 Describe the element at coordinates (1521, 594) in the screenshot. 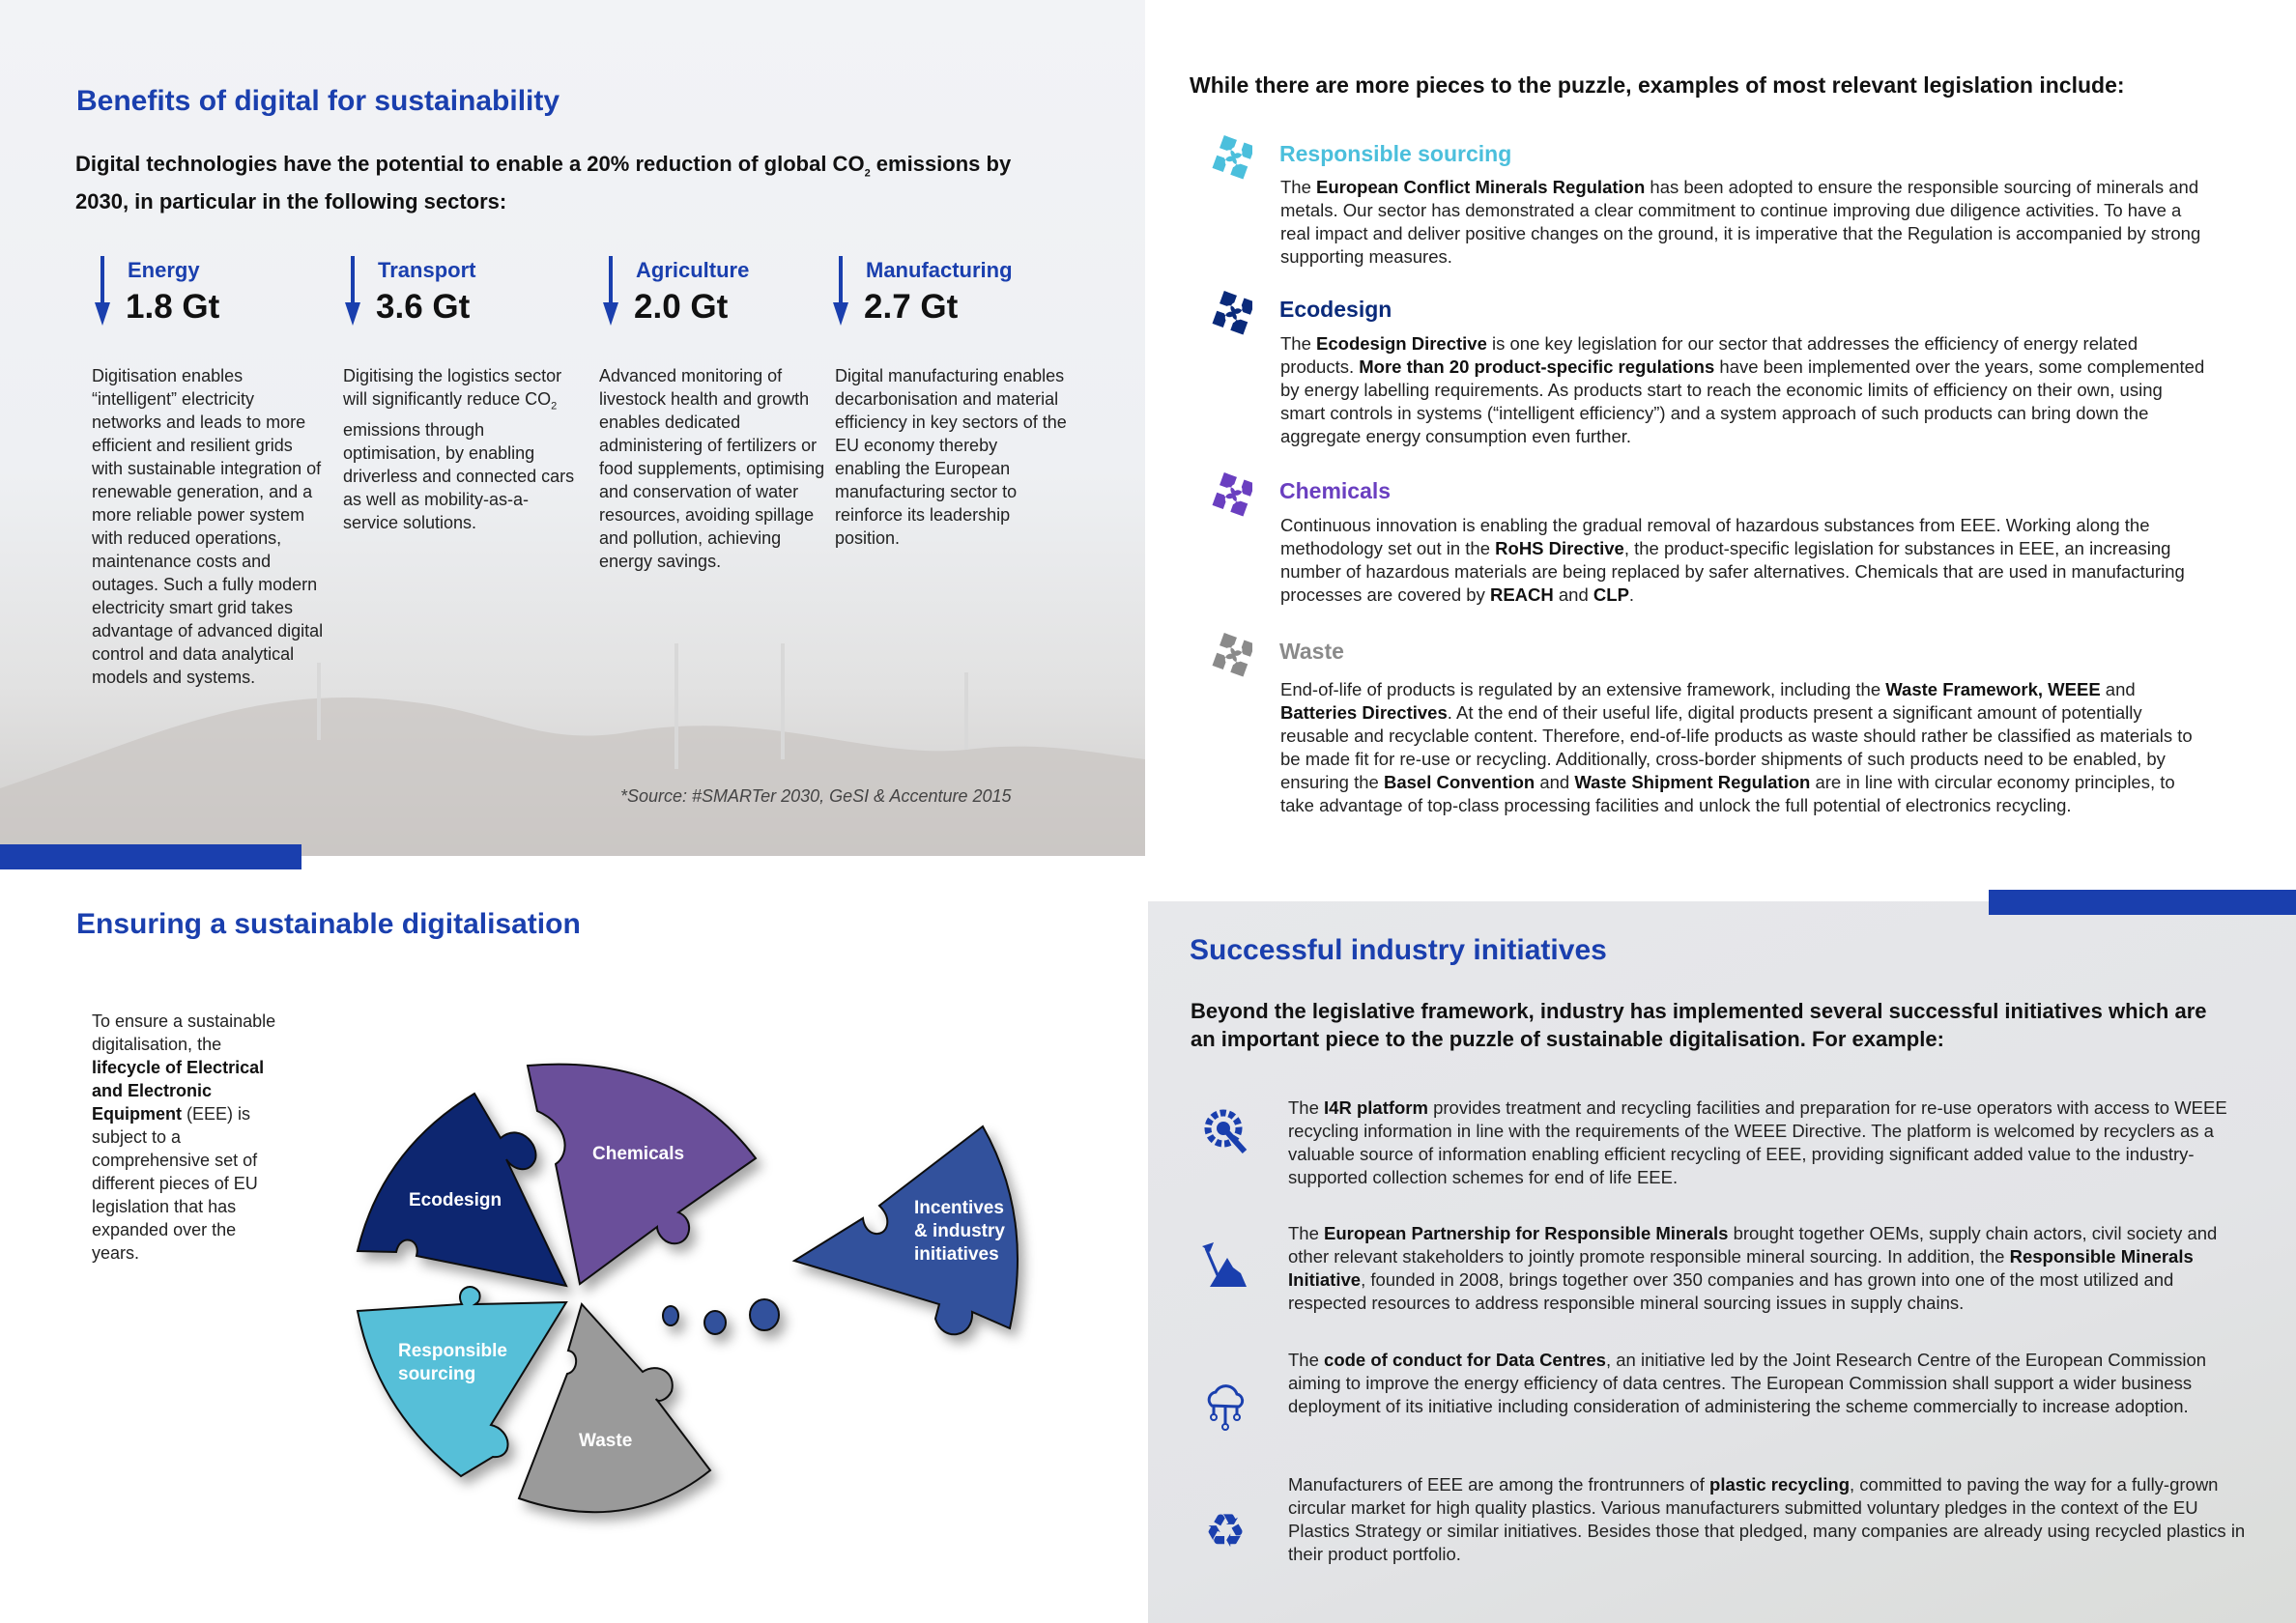

I see `bold-text: REACH` at that location.